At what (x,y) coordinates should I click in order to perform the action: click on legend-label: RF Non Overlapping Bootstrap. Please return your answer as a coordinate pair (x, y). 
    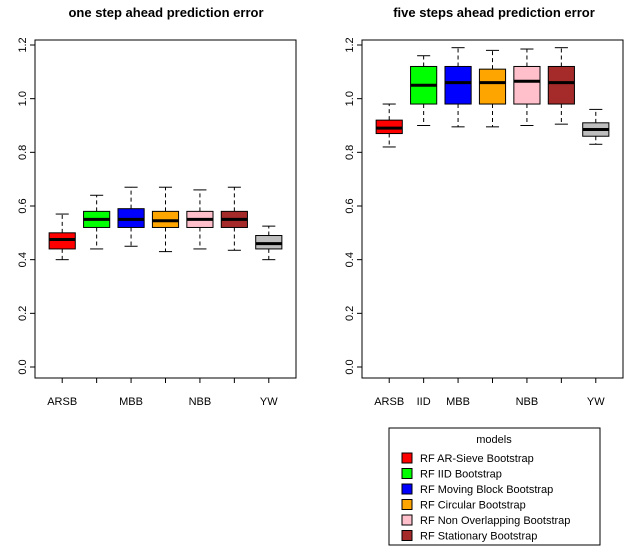
    Looking at the image, I should click on (495, 521).